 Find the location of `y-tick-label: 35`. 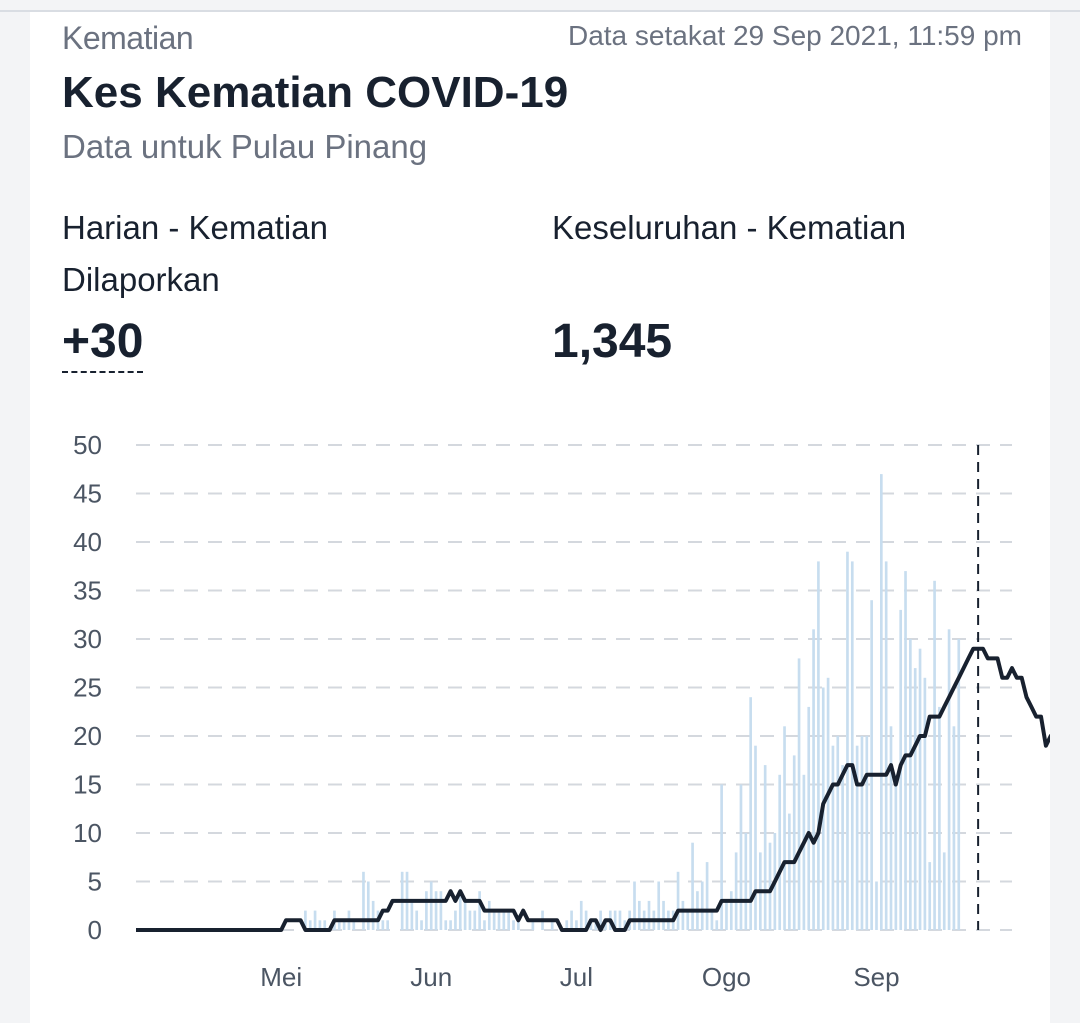

y-tick-label: 35 is located at coordinates (87, 591).